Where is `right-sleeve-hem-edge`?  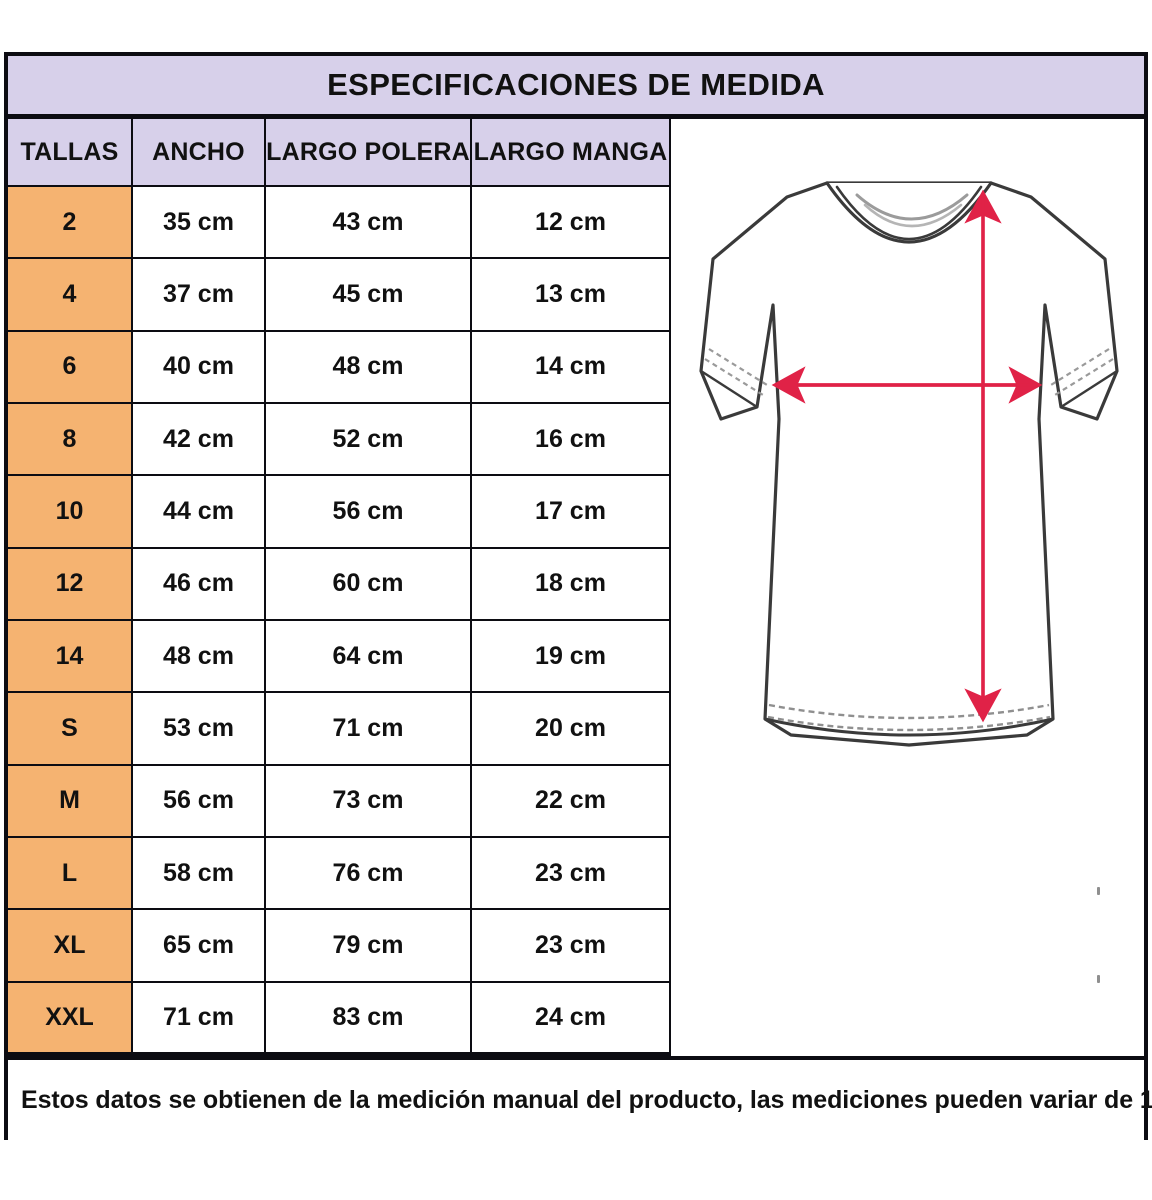
right-sleeve-hem-edge is located at coordinates (1089, 389).